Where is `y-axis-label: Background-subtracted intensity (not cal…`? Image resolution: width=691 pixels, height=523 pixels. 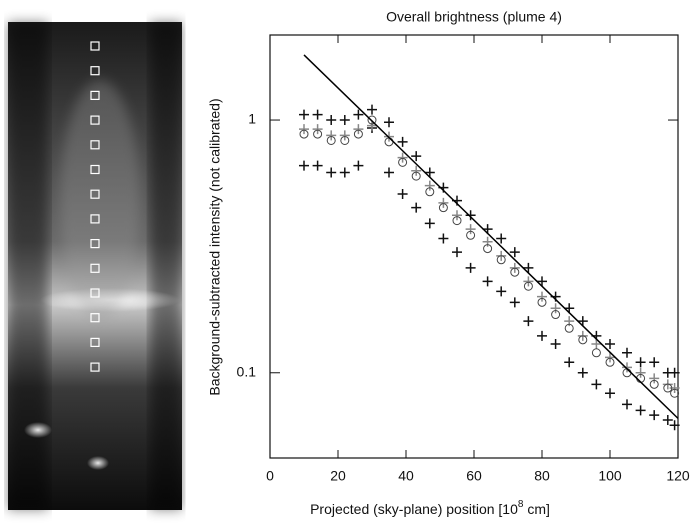
y-axis-label: Background-subtracted intensity (not cal… is located at coordinates (215, 246).